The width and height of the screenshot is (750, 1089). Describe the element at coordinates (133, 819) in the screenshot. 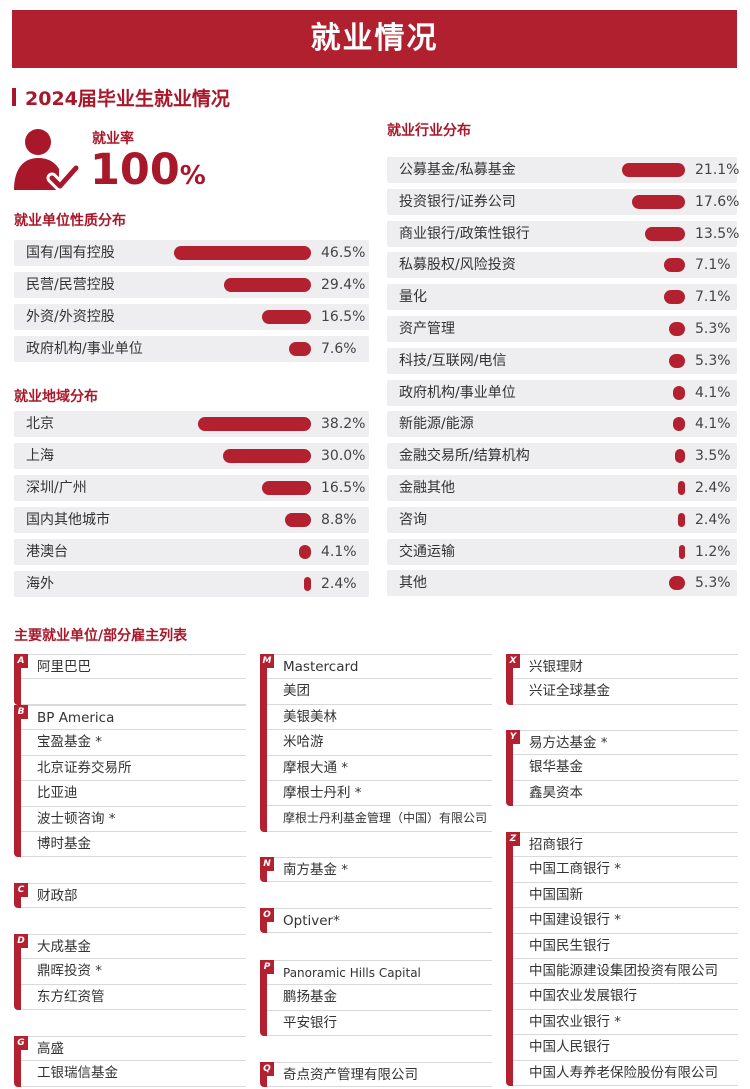

I see `employer-item: 波士顿咨询 *` at that location.